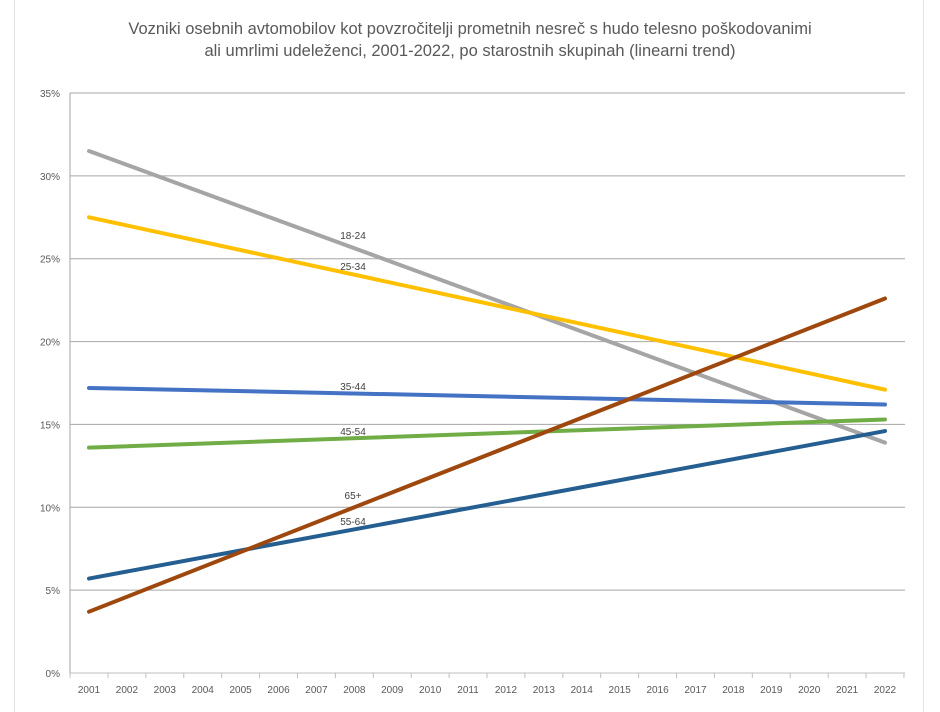 This screenshot has height=712, width=940. I want to click on y-tick-label: 0%, so click(53, 674).